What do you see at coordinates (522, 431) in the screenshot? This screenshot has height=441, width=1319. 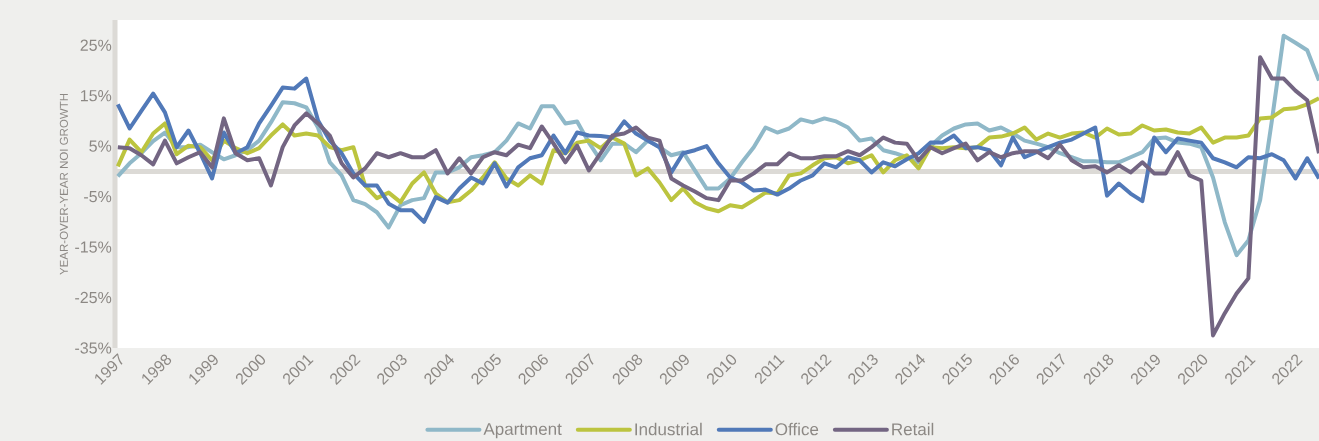 I see `legend-label: Apartment` at bounding box center [522, 431].